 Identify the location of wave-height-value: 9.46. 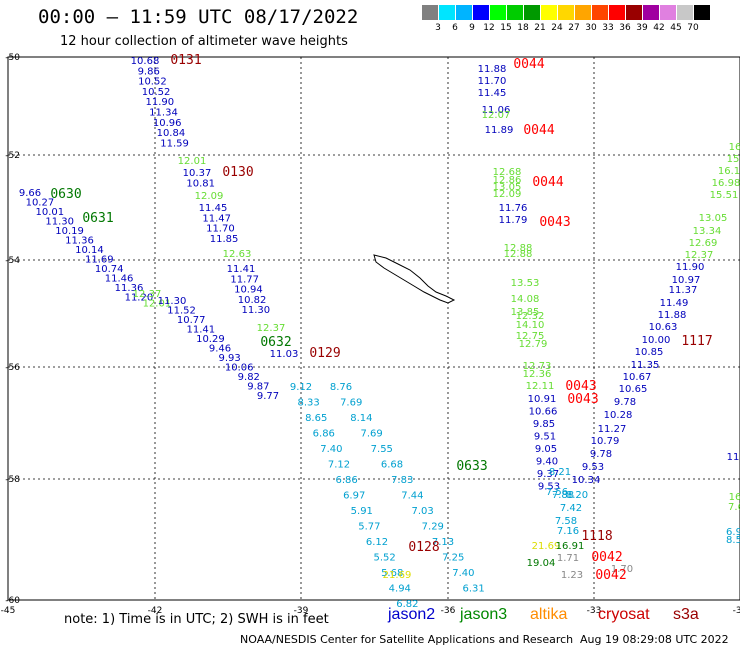
(220, 349).